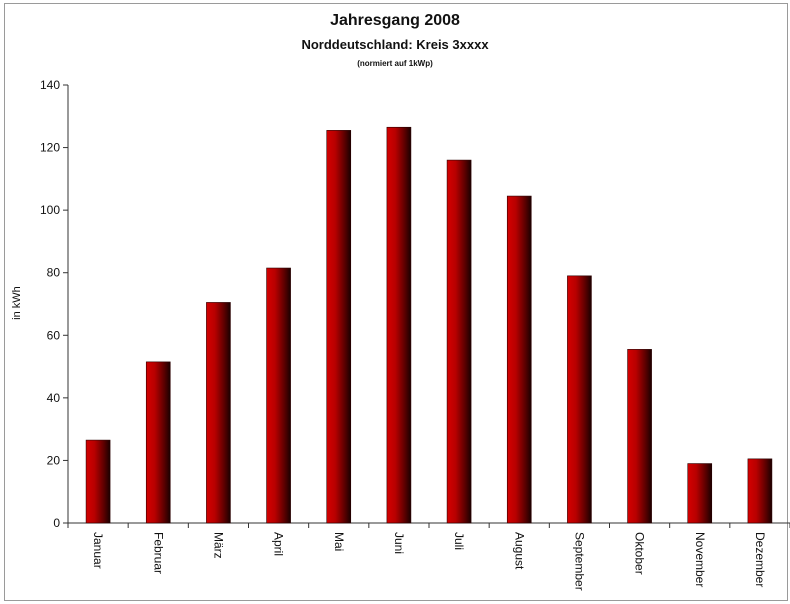 The height and width of the screenshot is (604, 790). I want to click on bar-januar, so click(98, 481).